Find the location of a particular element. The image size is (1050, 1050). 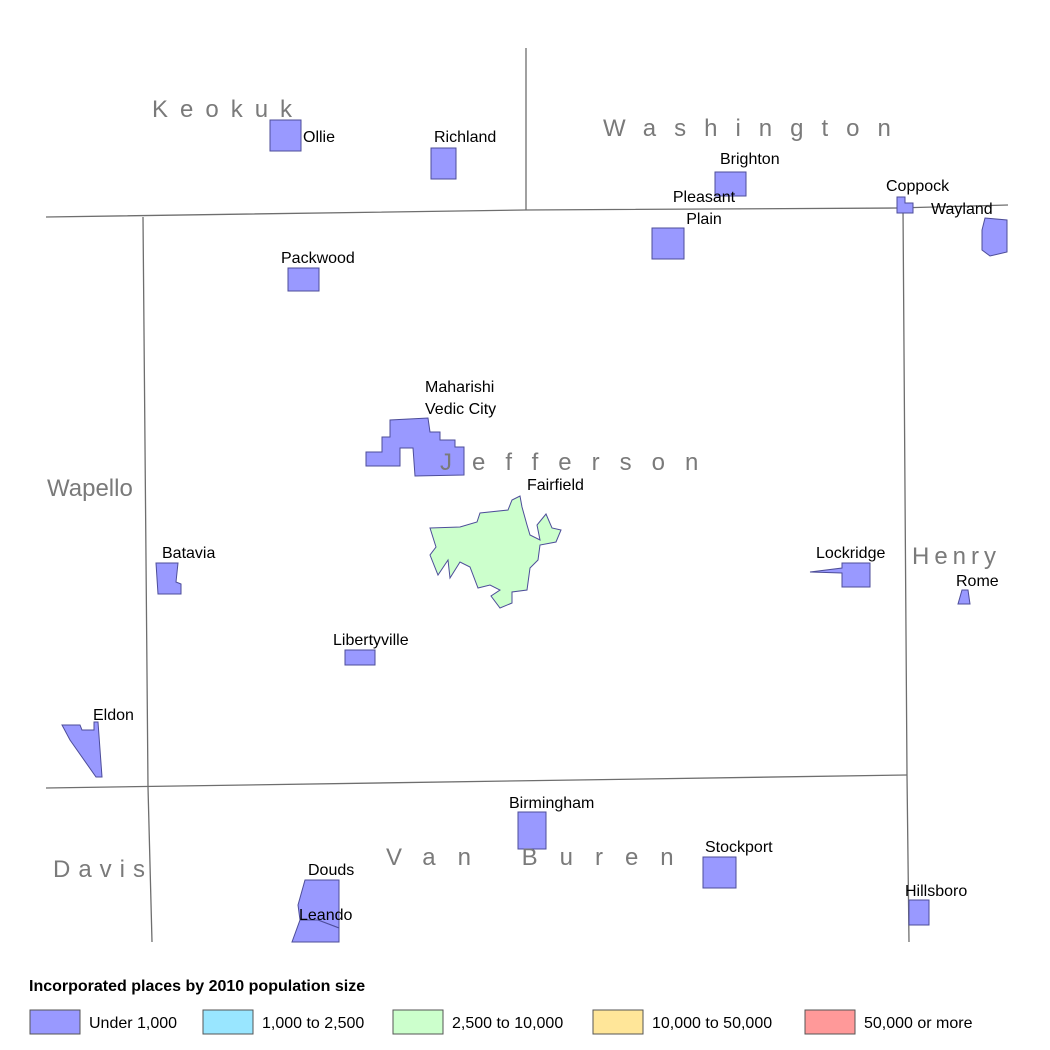

place-label: Fairfield is located at coordinates (555, 485).